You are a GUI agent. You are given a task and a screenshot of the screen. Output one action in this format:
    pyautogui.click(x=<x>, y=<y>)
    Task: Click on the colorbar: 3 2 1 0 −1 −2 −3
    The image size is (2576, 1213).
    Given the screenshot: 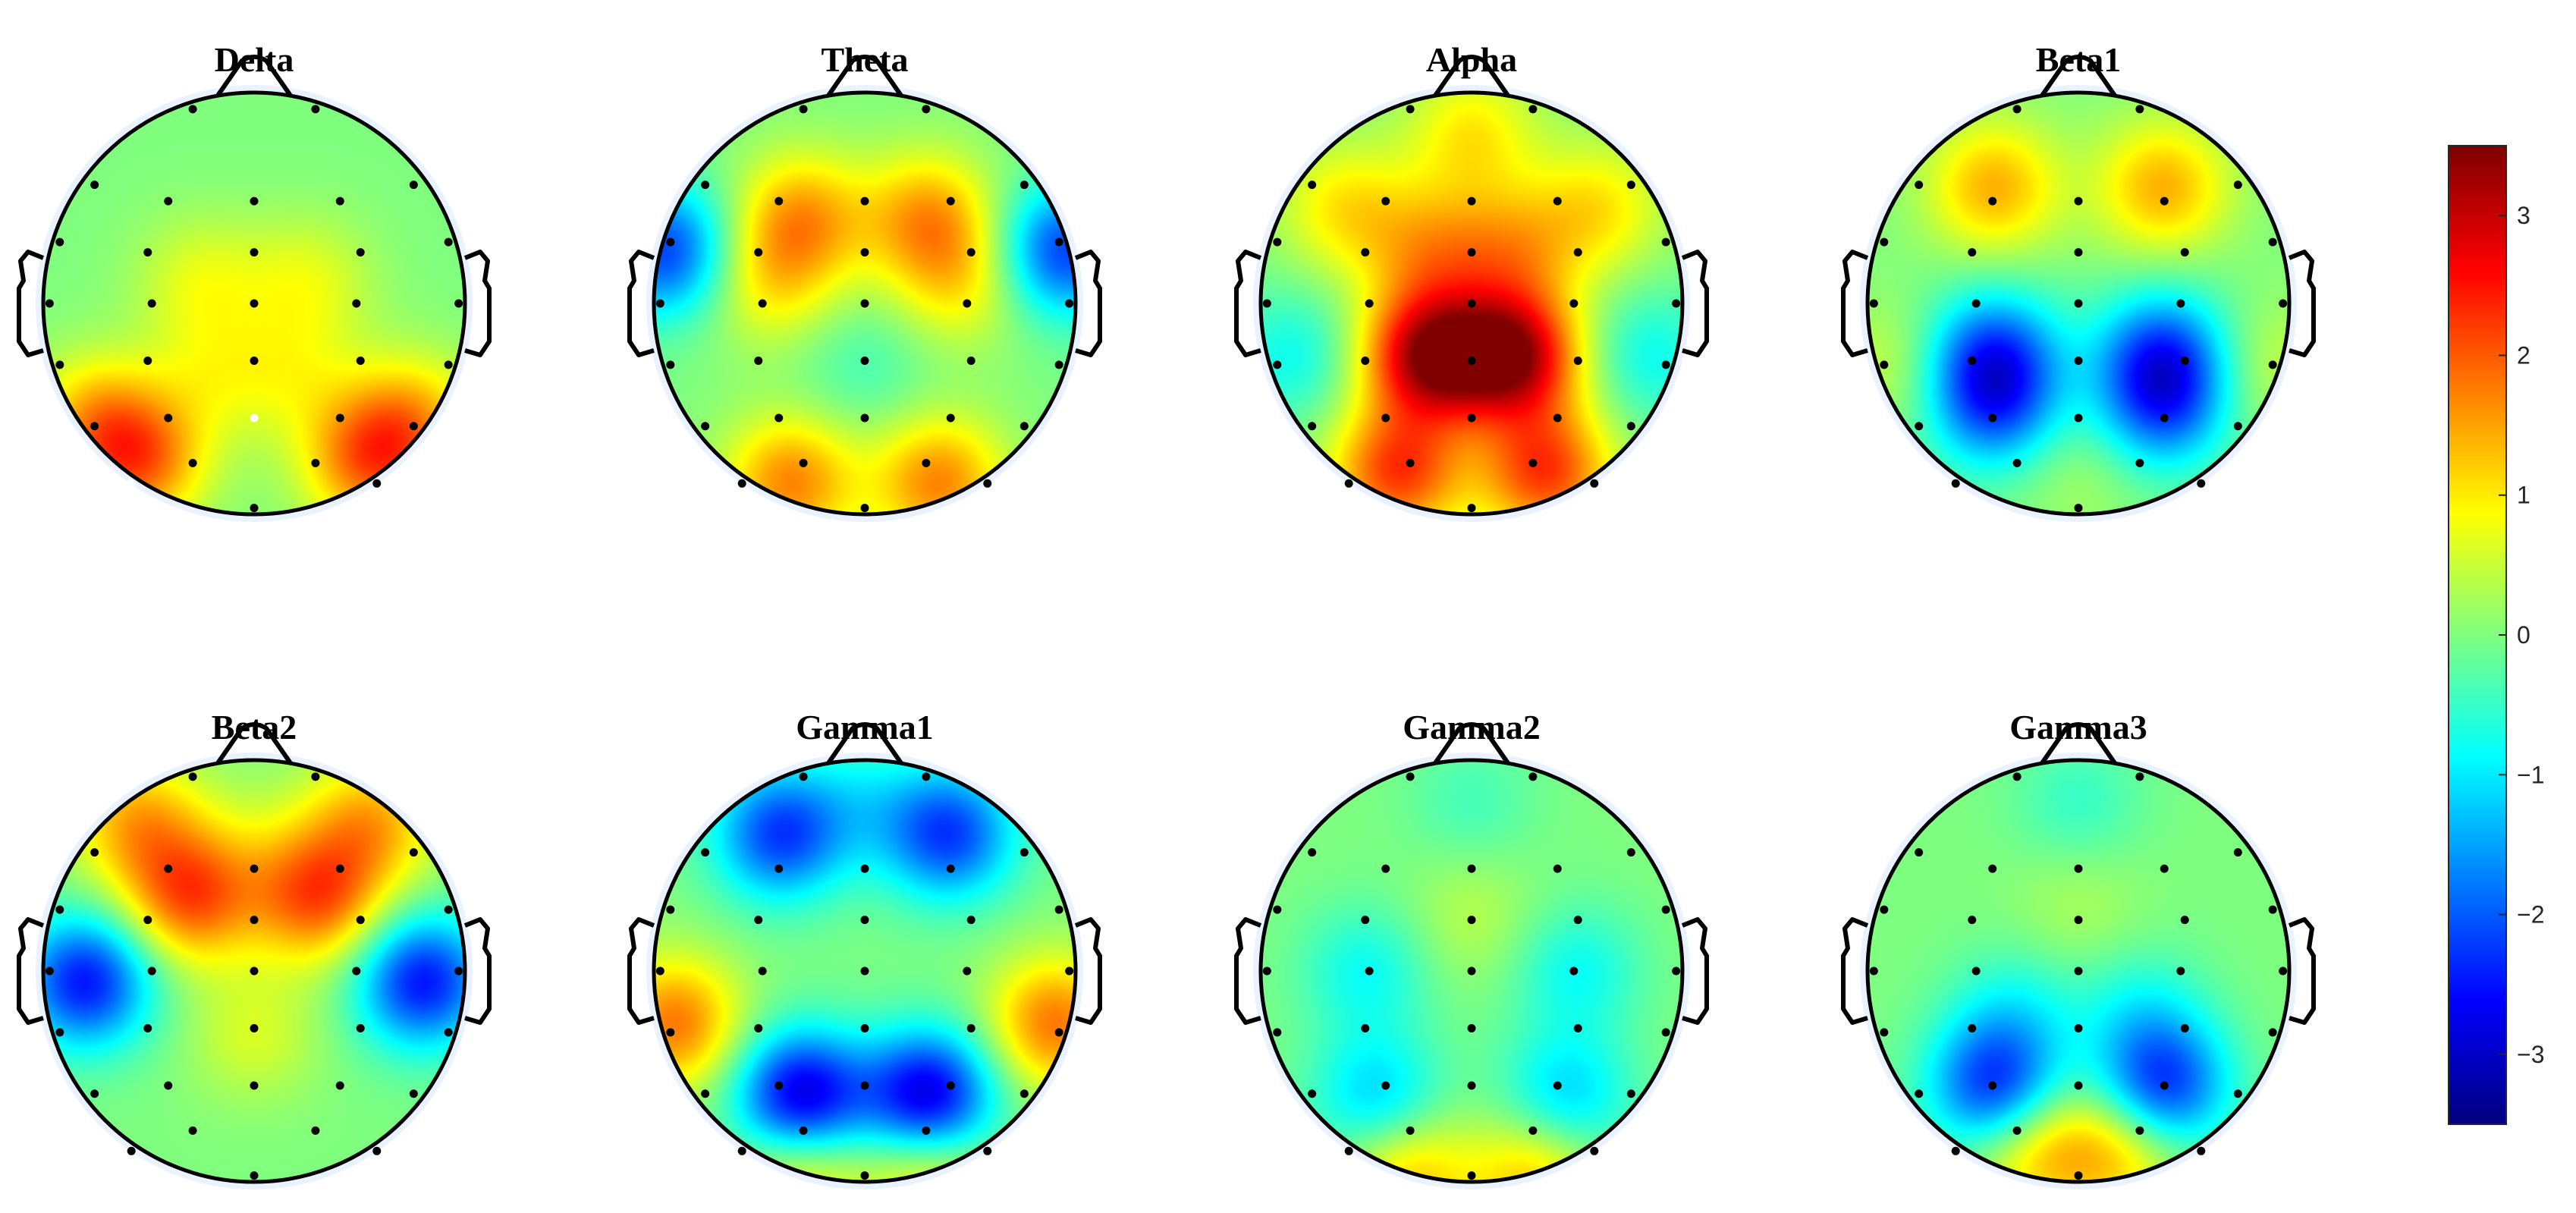 What is the action you would take?
    pyautogui.click(x=2496, y=635)
    